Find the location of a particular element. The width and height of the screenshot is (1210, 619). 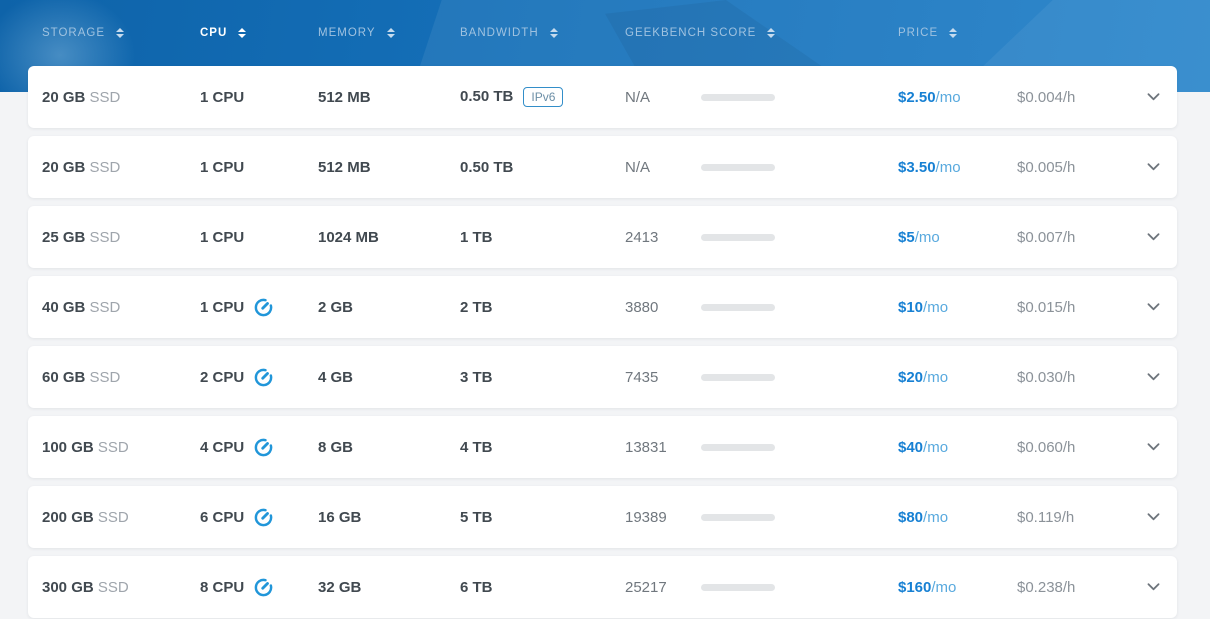

cpu-cell: 6 CPU is located at coordinates (259, 517).